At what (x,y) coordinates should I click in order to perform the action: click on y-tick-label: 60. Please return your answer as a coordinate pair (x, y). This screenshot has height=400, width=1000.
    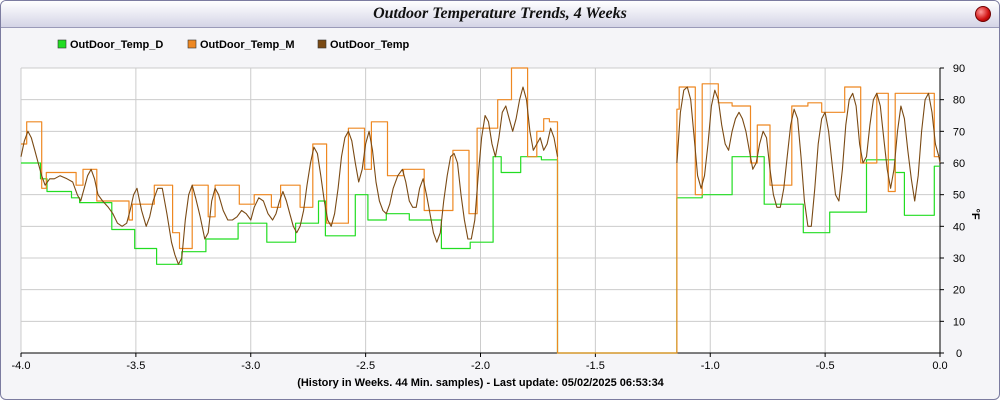
    Looking at the image, I should click on (959, 164).